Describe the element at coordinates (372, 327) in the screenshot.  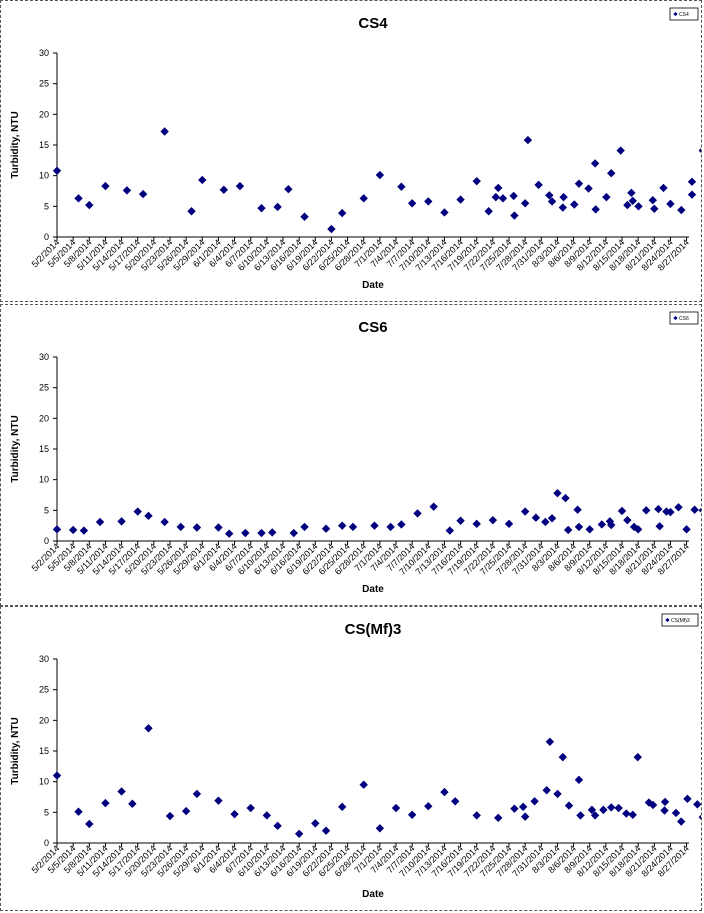
I see `chart-title: CS6` at that location.